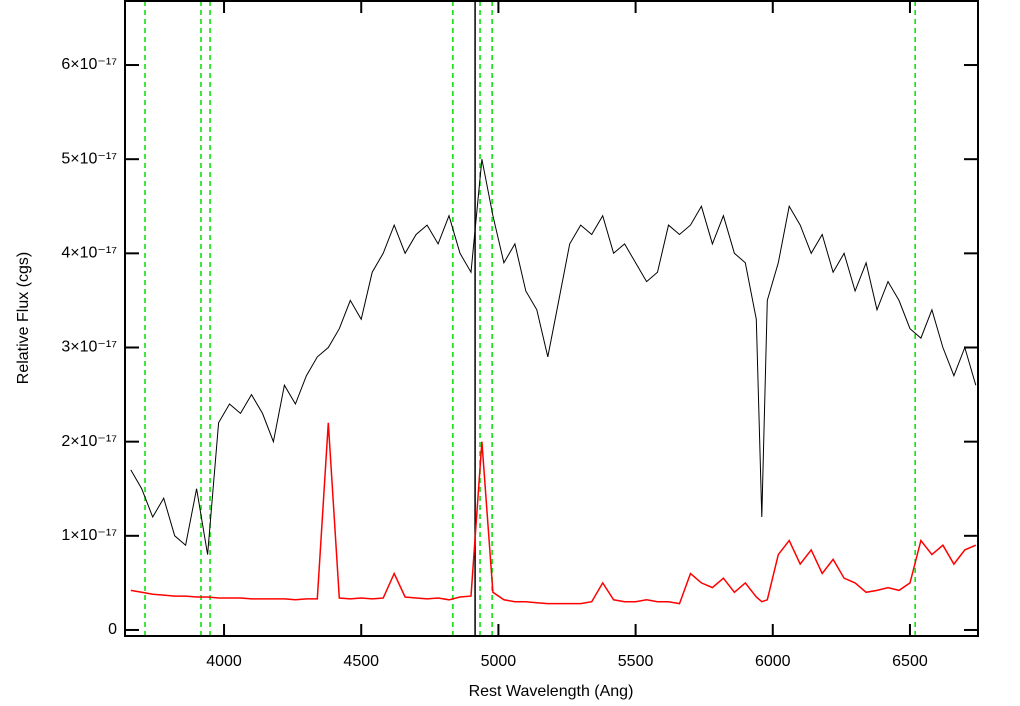  Describe the element at coordinates (499, 661) in the screenshot. I see `x-tick-label: 5000` at that location.